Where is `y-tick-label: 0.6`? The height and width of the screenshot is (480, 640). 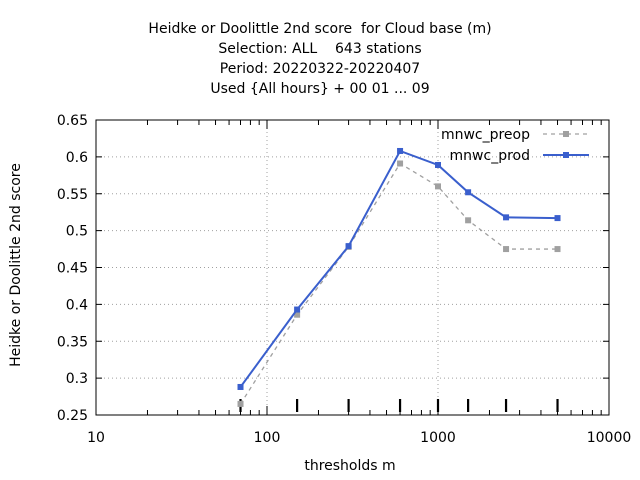 y-tick-label: 0.6 is located at coordinates (77, 158).